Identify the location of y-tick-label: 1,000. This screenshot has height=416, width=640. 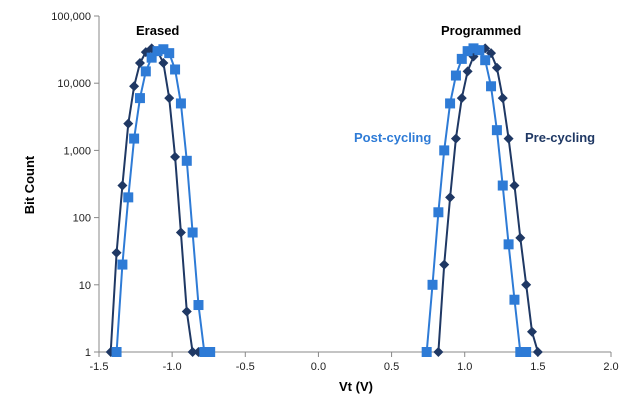
(77, 151).